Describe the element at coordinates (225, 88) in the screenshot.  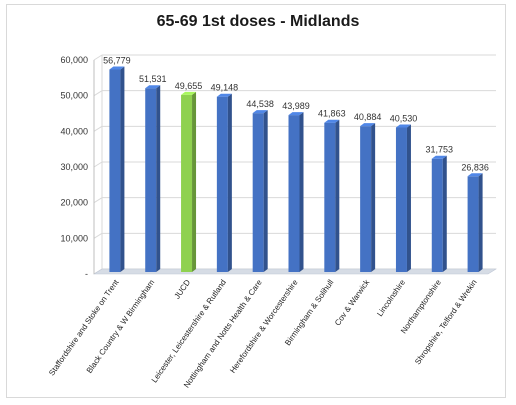
I see `data-label: 49,148` at that location.